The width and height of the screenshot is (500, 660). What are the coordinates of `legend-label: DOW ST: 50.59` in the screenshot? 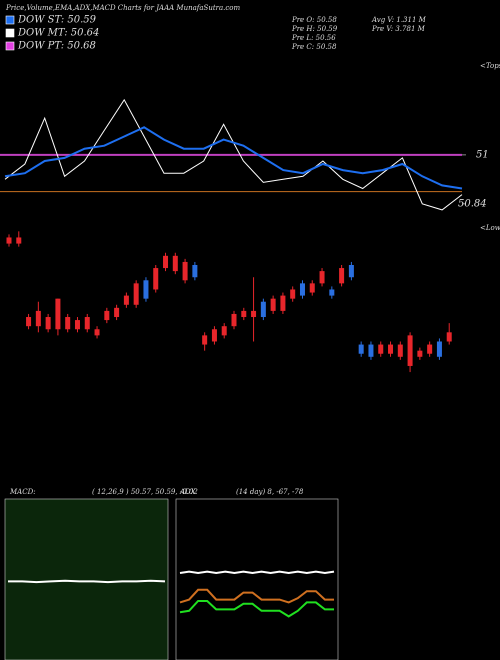 It's located at (57, 20).